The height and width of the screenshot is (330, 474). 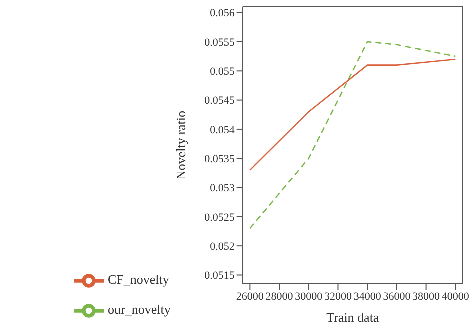 What do you see at coordinates (139, 309) in the screenshot?
I see `legend-label: our_novelty` at bounding box center [139, 309].